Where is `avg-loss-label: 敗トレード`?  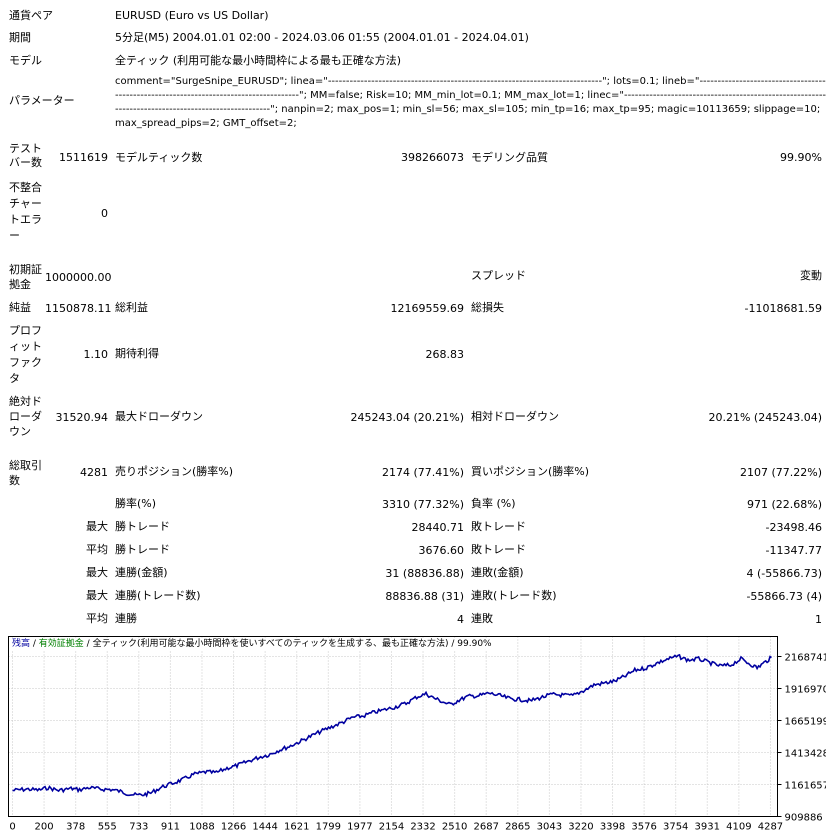
avg-loss-label: 敗トレード is located at coordinates (498, 549).